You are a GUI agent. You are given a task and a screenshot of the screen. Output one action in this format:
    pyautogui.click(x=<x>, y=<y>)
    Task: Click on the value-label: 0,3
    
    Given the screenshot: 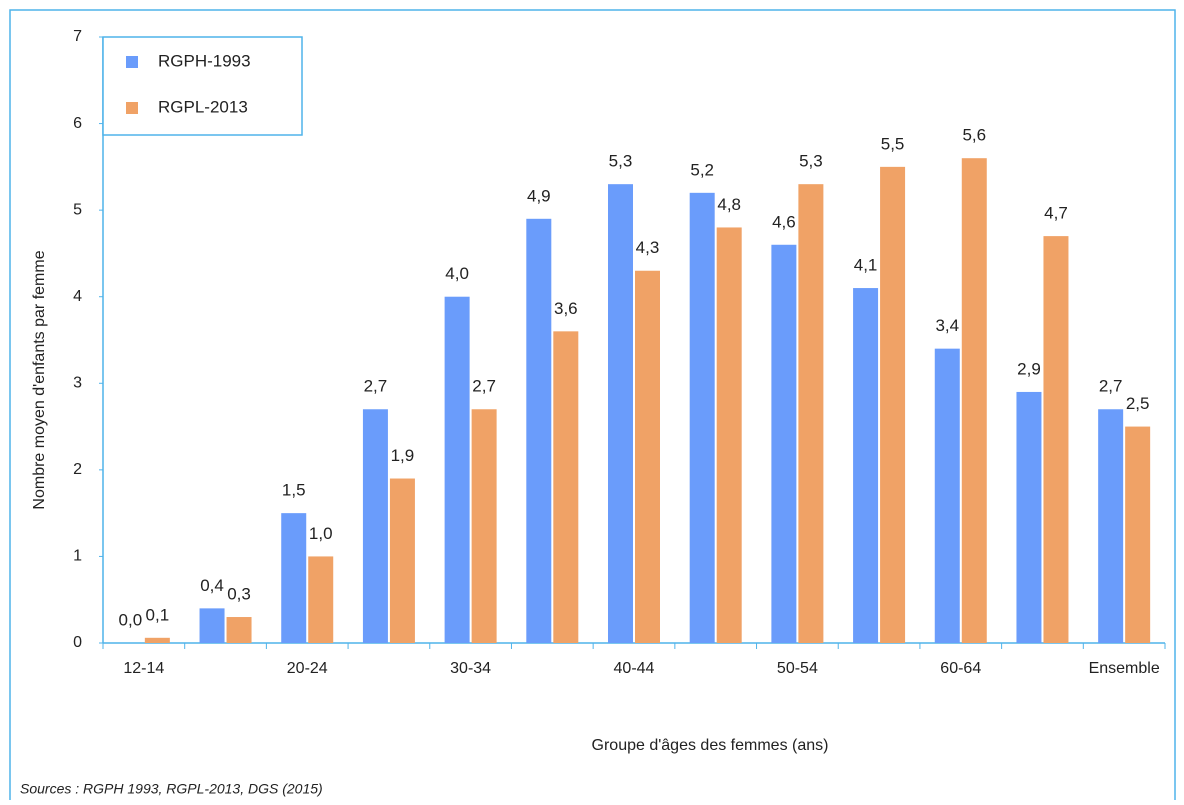 What is the action you would take?
    pyautogui.click(x=239, y=594)
    